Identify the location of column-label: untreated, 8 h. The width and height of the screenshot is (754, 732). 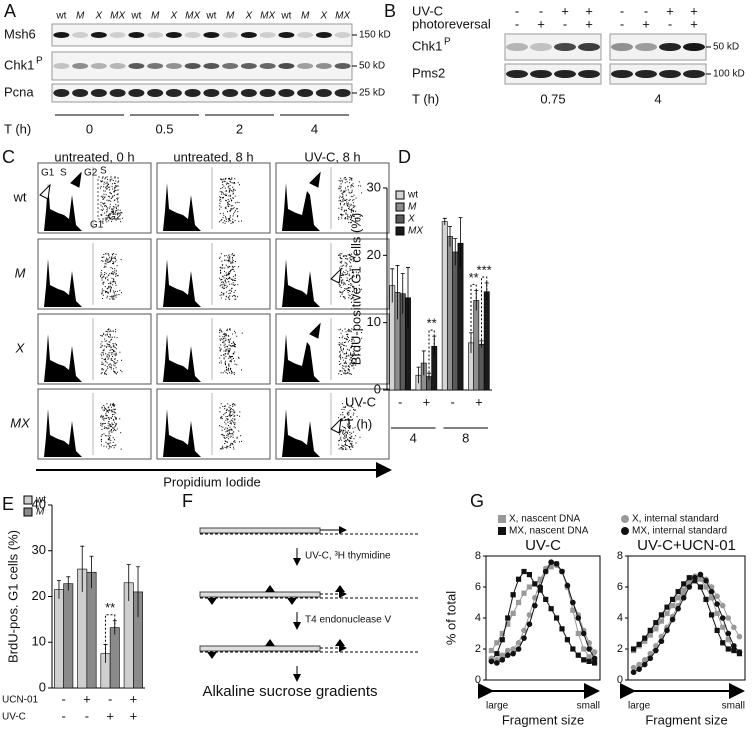
(213, 156).